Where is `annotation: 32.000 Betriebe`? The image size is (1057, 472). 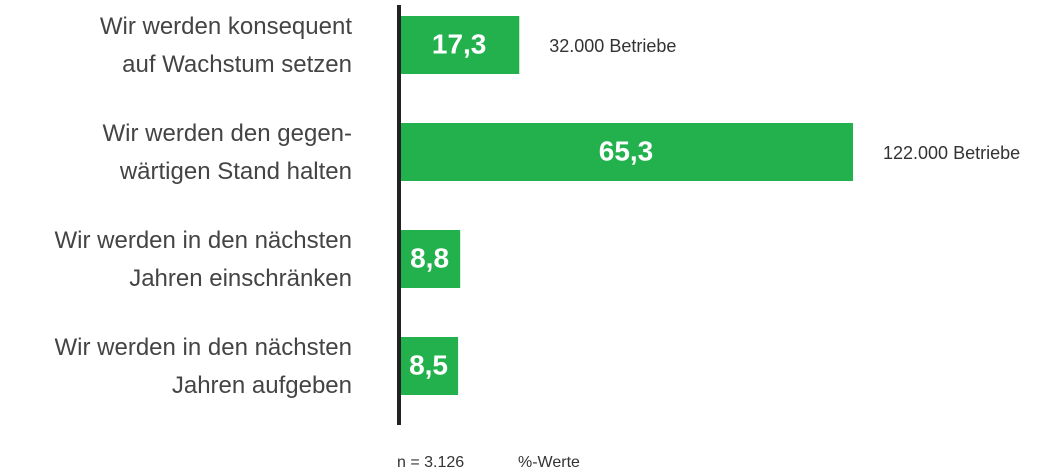 annotation: 32.000 Betriebe is located at coordinates (612, 46).